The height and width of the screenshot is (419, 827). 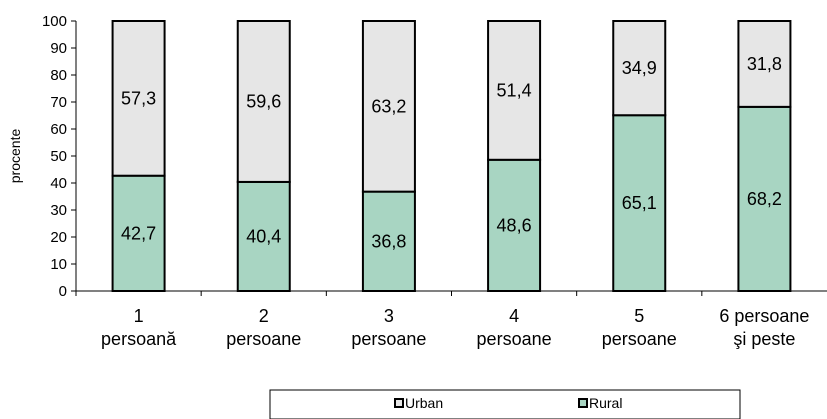 I want to click on legend: Urban Rural, so click(x=505, y=404).